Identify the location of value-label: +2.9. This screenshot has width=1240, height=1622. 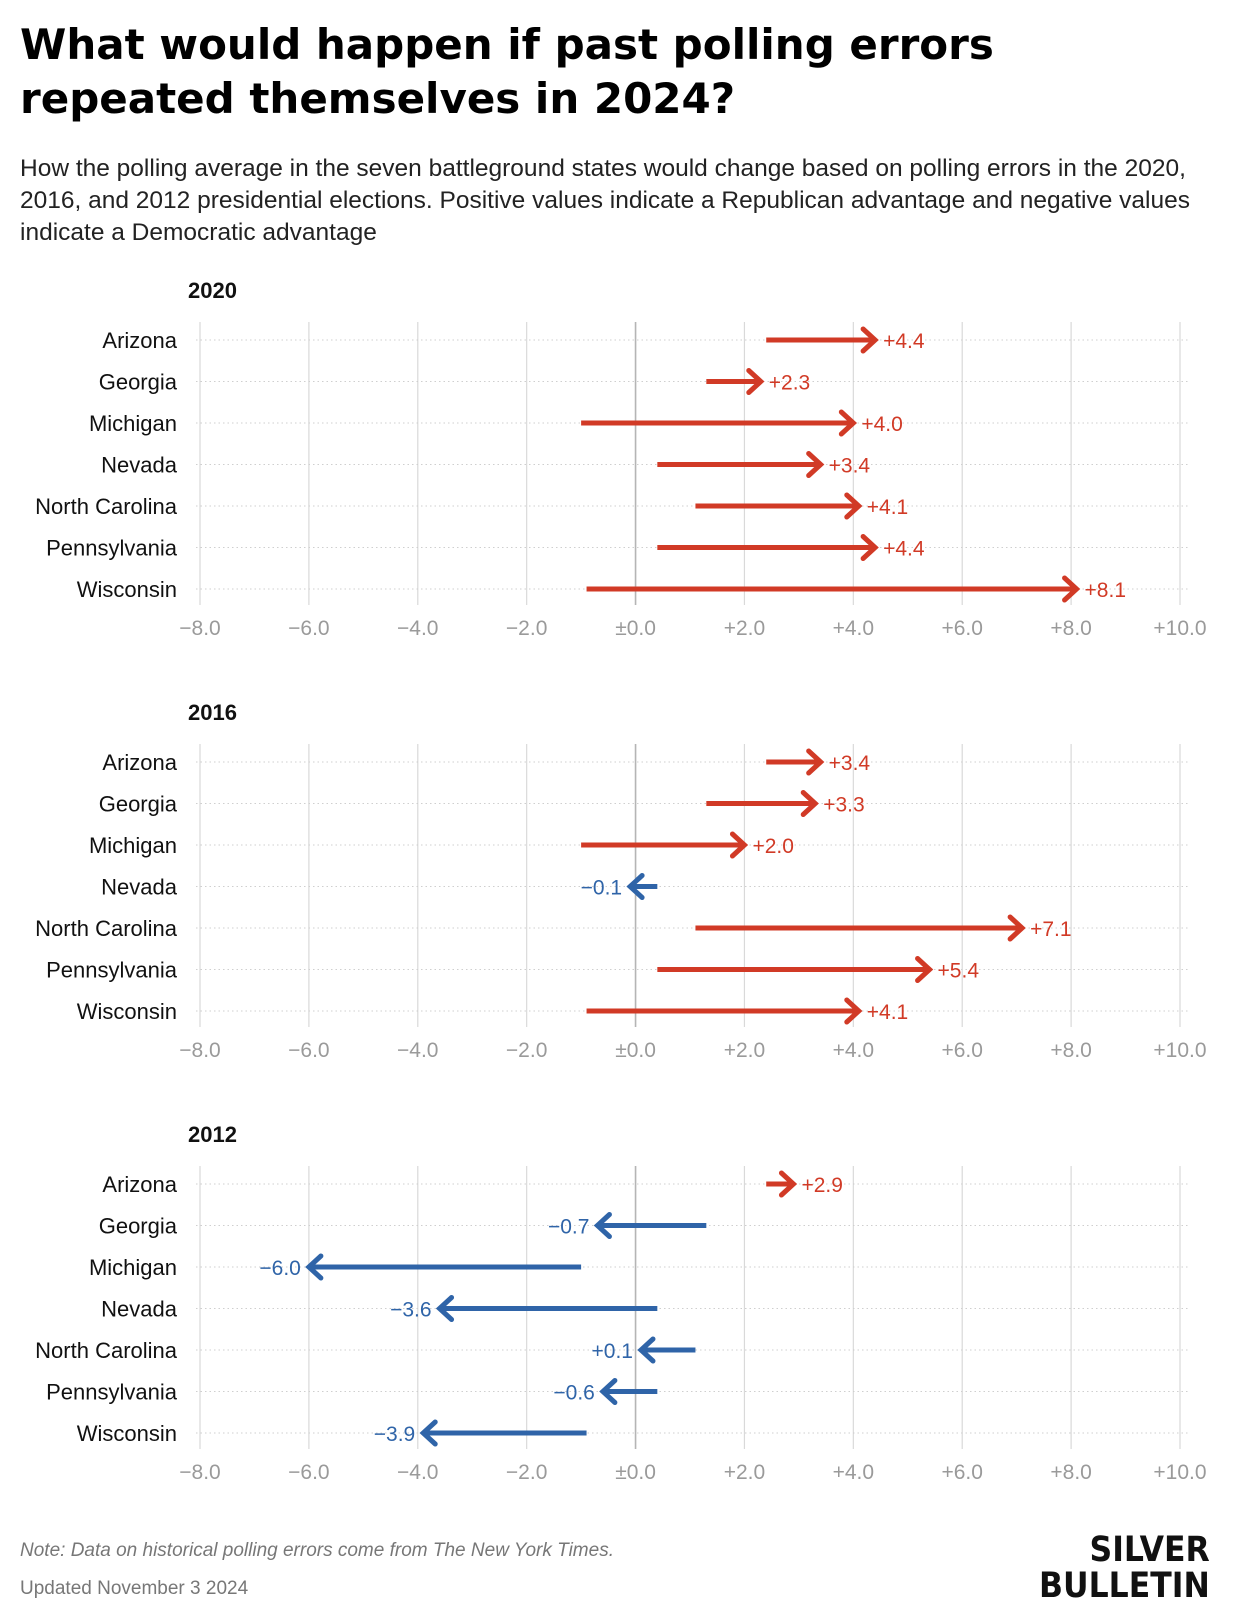
(821, 1185).